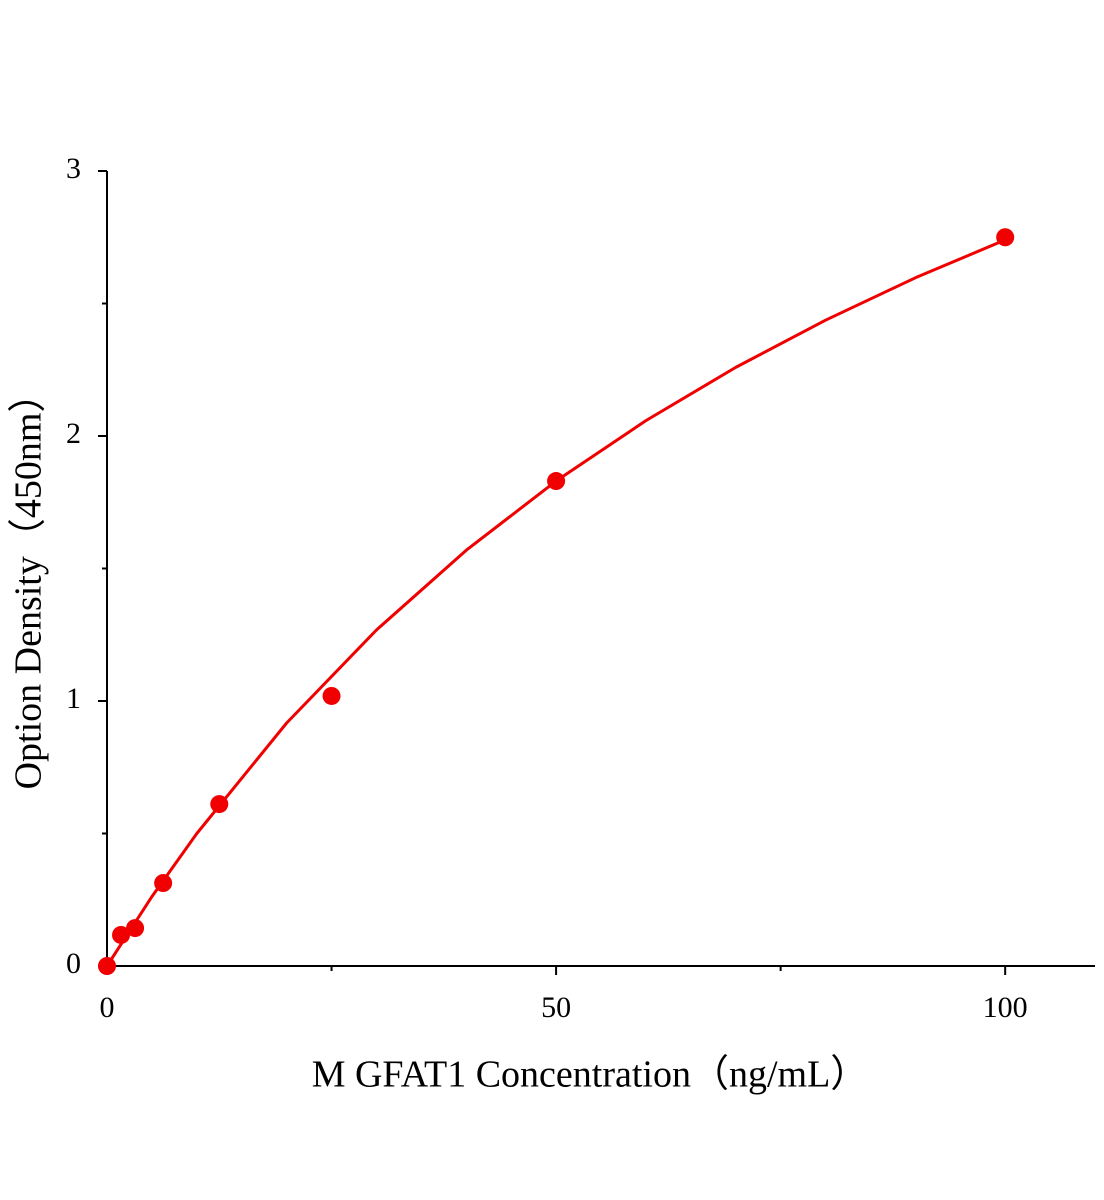 Image resolution: width=1104 pixels, height=1200 pixels. What do you see at coordinates (556, 1007) in the screenshot?
I see `x-tick-label: 50` at bounding box center [556, 1007].